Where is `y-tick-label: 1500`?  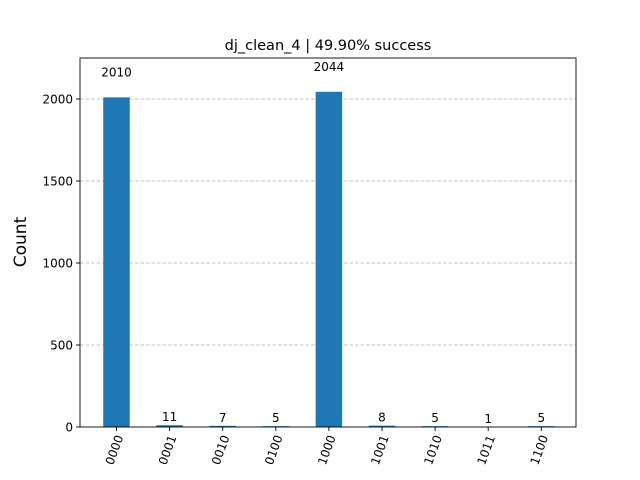
y-tick-label: 1500 is located at coordinates (57, 181).